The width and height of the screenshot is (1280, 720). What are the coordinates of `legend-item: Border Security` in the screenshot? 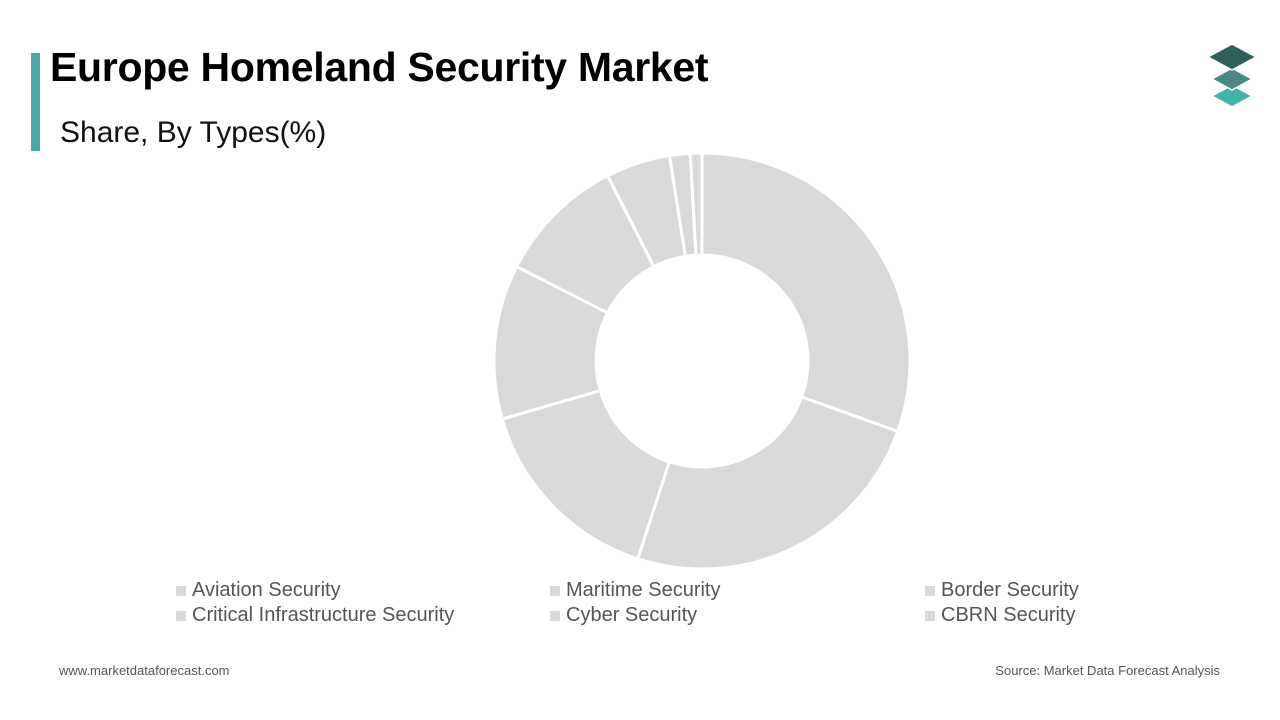 It's located at (1002, 590).